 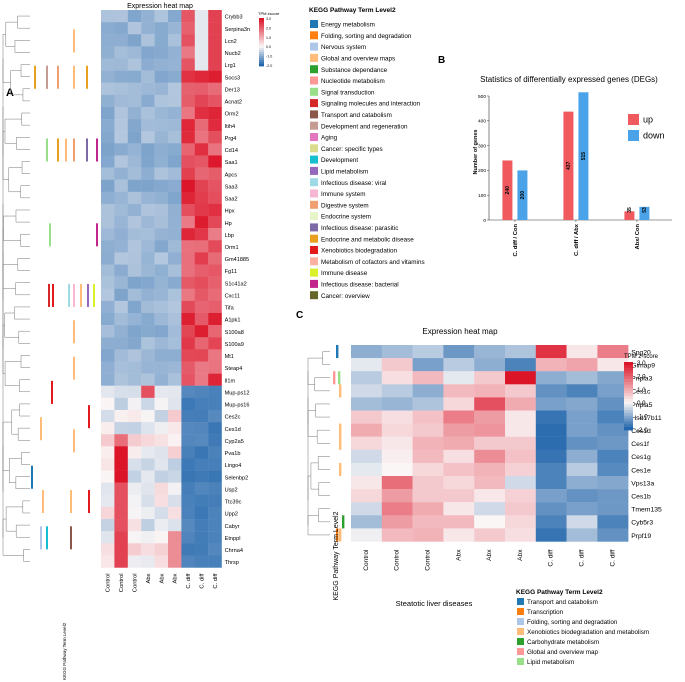 What do you see at coordinates (354, 70) in the screenshot?
I see `kegg-legend-item: Substance dependance` at bounding box center [354, 70].